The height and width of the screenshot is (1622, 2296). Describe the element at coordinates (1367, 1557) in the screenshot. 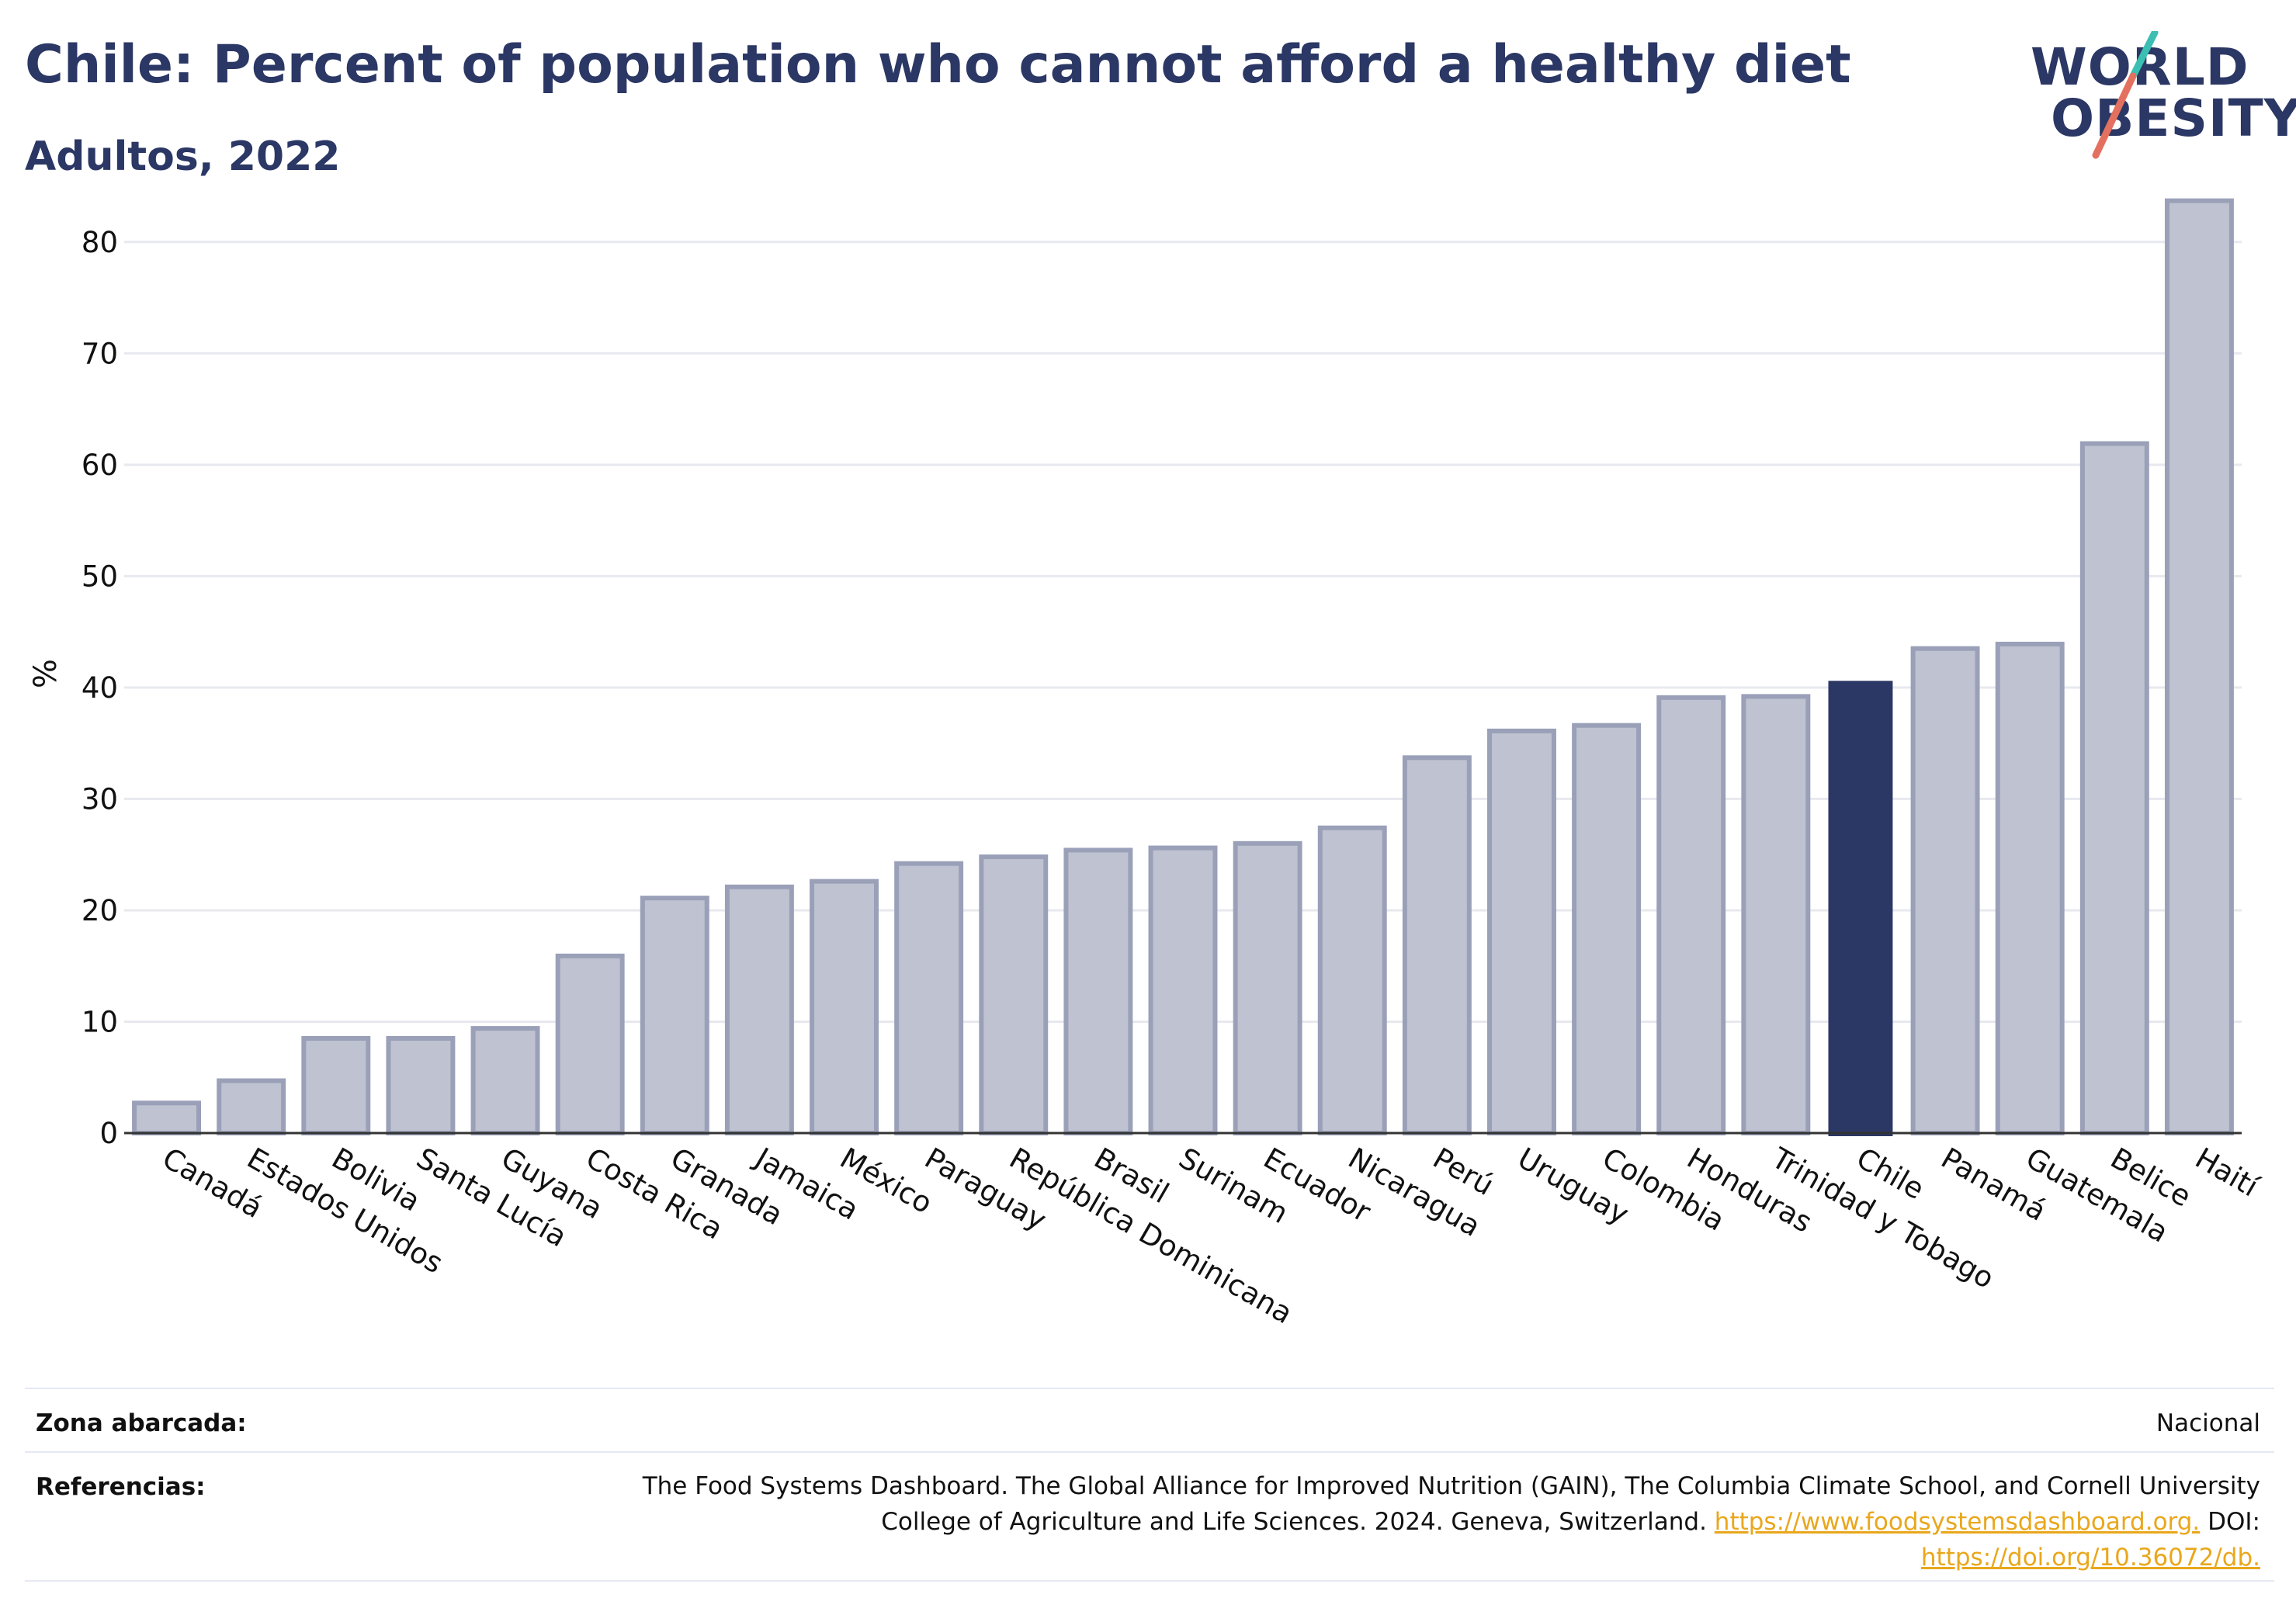

I see `references-line-3: https://doi.org/10.36072/db.` at that location.